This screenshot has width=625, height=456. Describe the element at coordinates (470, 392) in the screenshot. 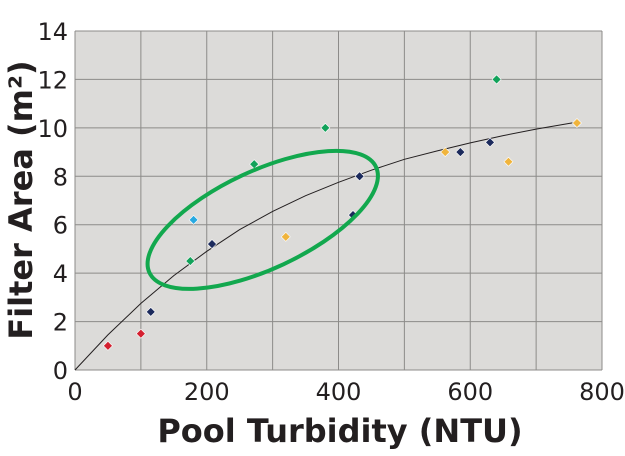

I see `x-tick-label: 600` at that location.